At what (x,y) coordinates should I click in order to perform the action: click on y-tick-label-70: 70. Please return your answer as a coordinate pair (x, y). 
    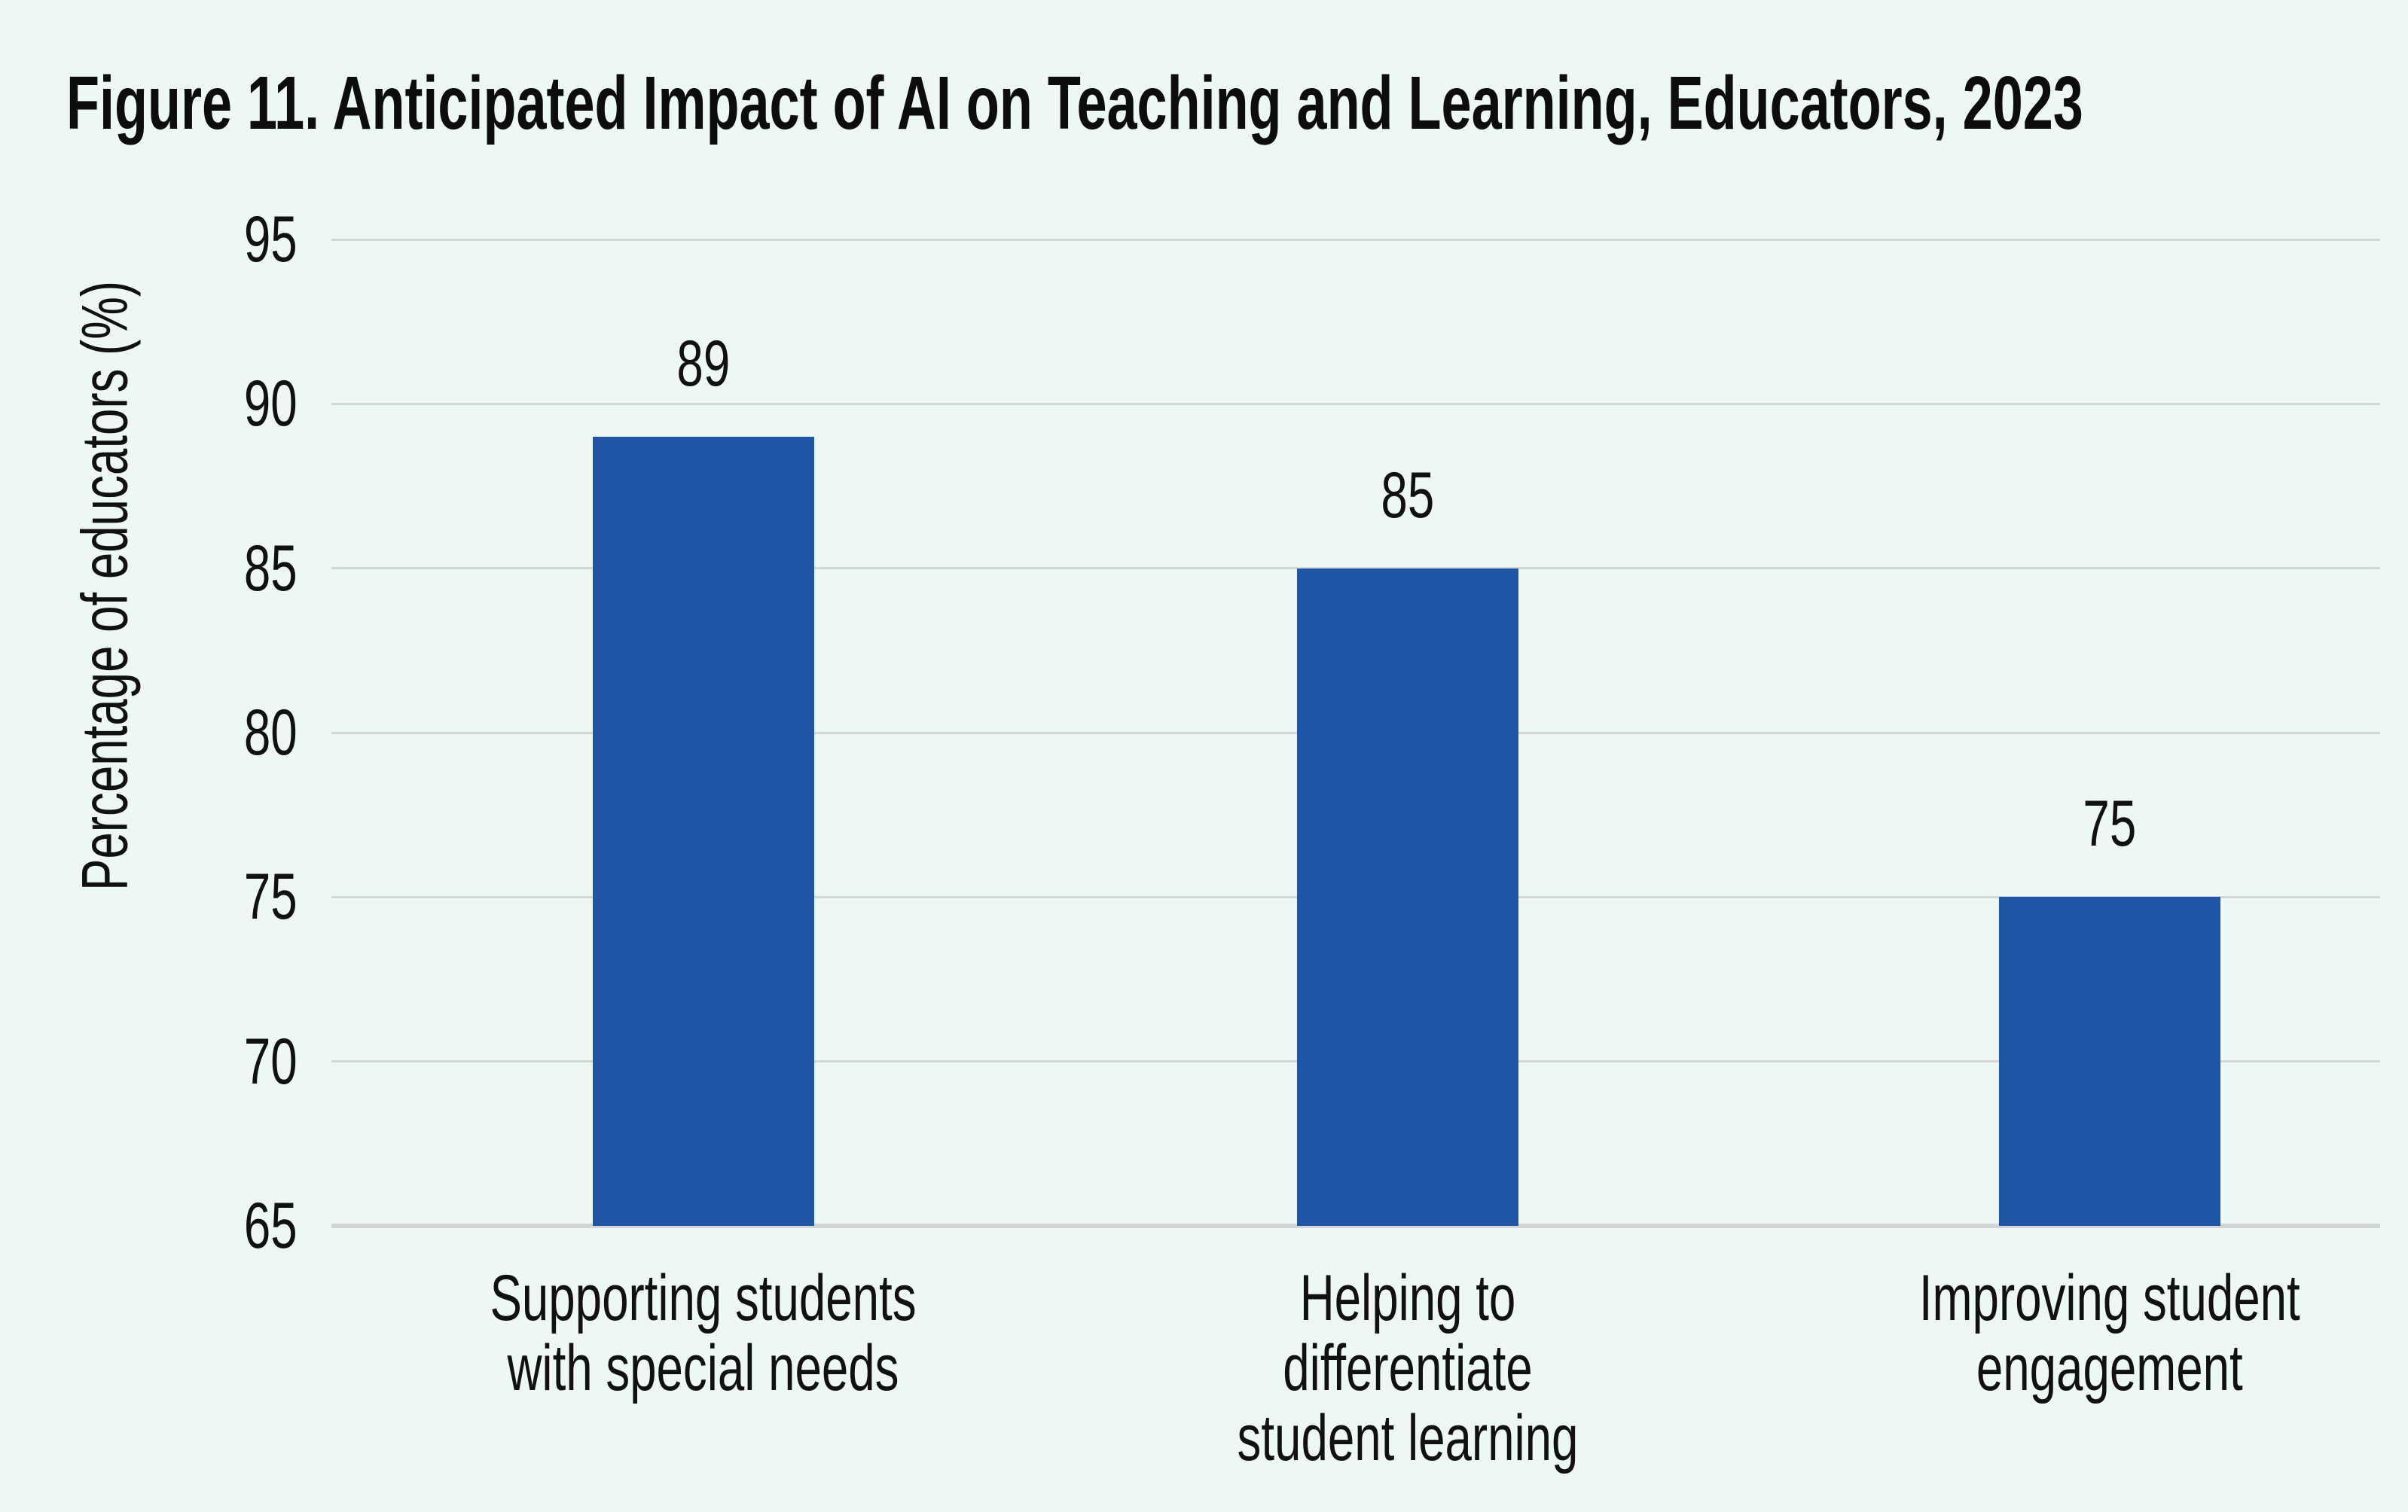
    Looking at the image, I should click on (222, 1061).